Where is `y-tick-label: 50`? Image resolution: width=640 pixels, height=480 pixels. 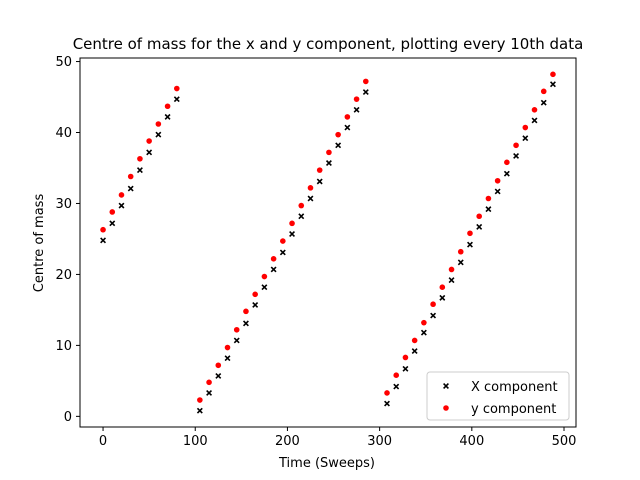 y-tick-label: 50 is located at coordinates (63, 62).